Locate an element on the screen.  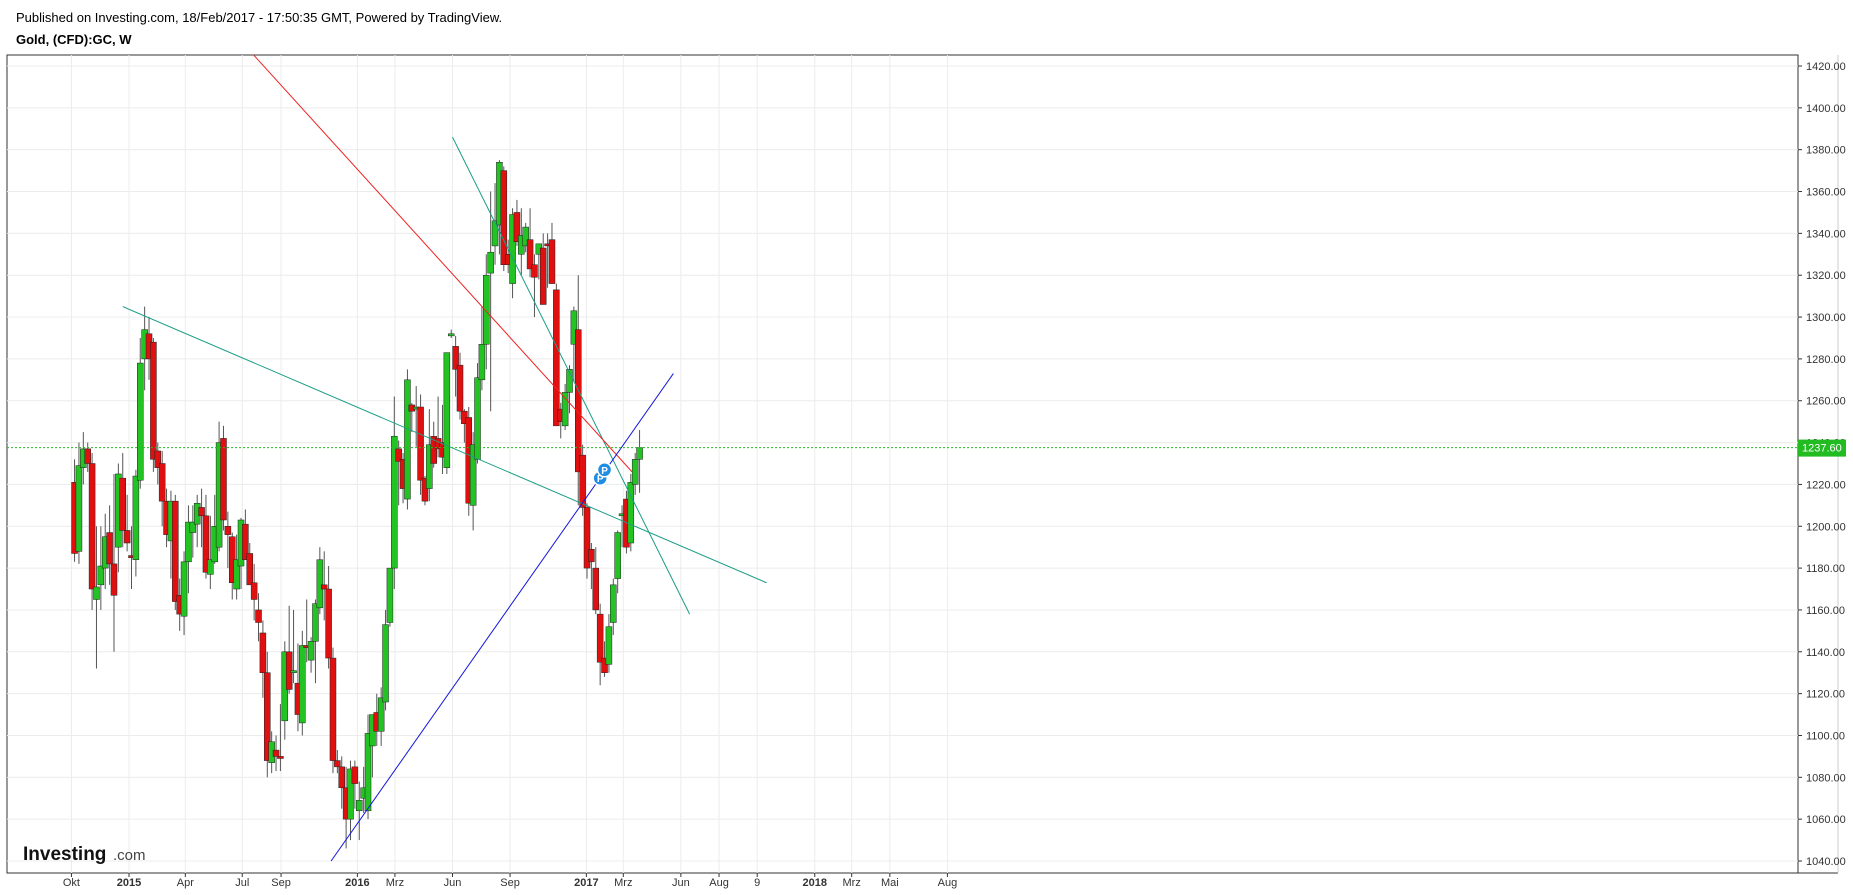
symbol-title: Gold, (CFD):GC, W is located at coordinates (74, 39).